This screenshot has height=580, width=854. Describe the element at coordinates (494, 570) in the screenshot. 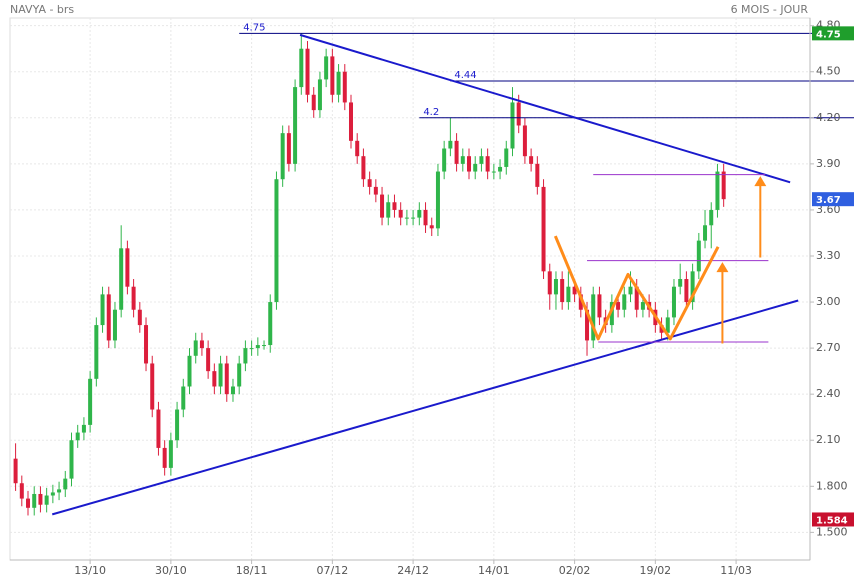

I see `x-tick-label: 14/01` at that location.